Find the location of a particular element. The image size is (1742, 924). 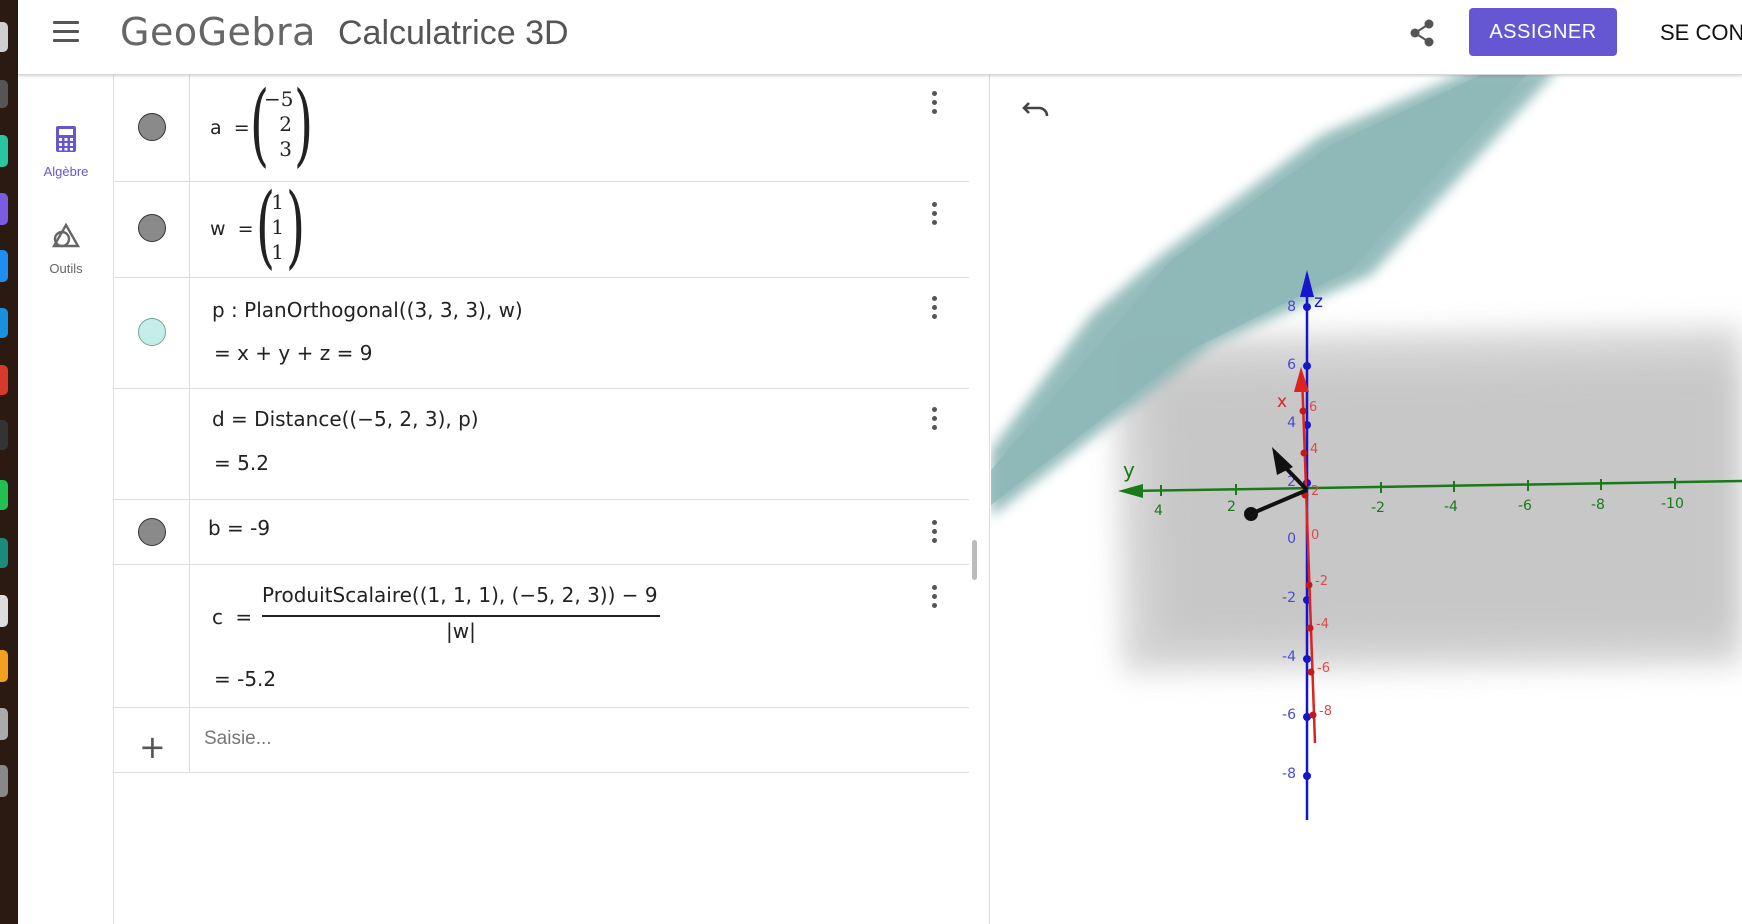

rail-item-label: Algèbre is located at coordinates (66, 171).